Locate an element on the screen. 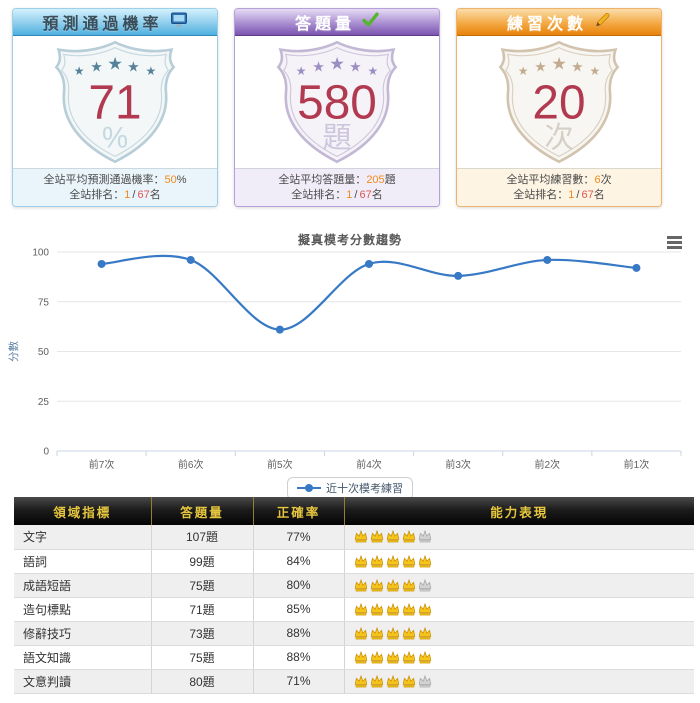  monitor-icon is located at coordinates (179, 22).